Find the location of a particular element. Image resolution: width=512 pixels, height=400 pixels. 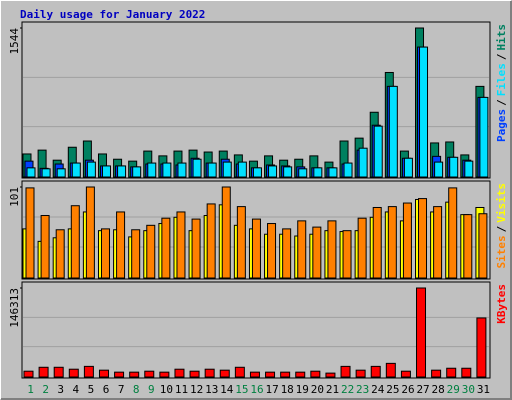

x-tick-label: 23 is located at coordinates (362, 389).